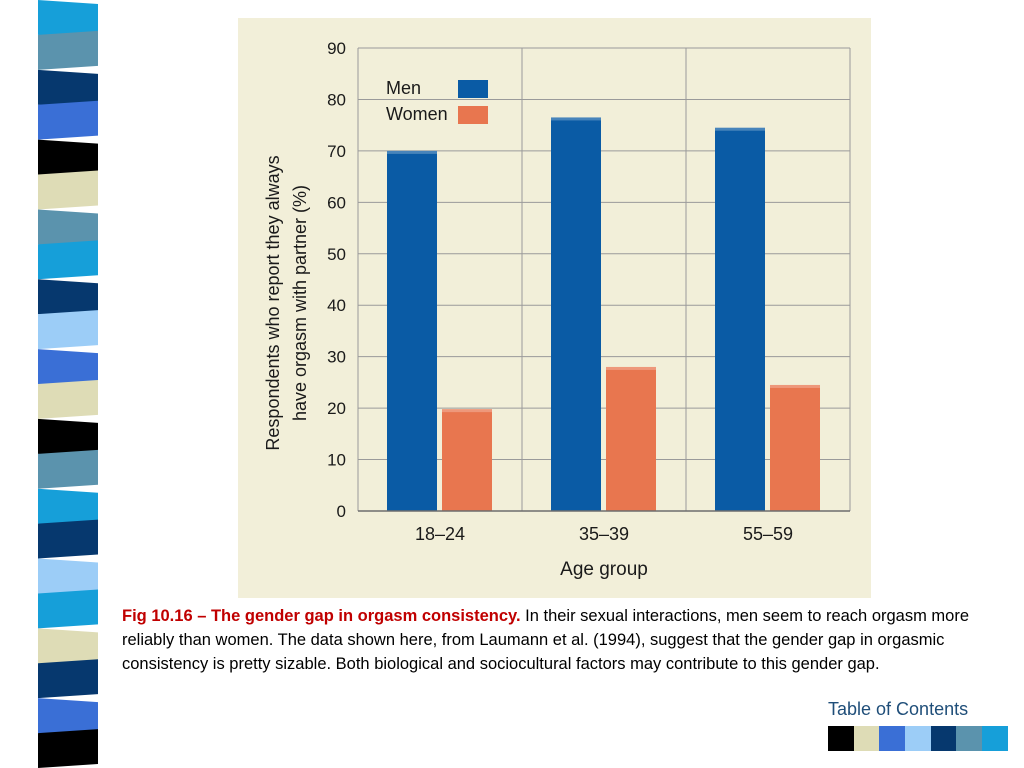 Image resolution: width=1024 pixels, height=768 pixels. What do you see at coordinates (336, 357) in the screenshot?
I see `y-tick-label: 30` at bounding box center [336, 357].